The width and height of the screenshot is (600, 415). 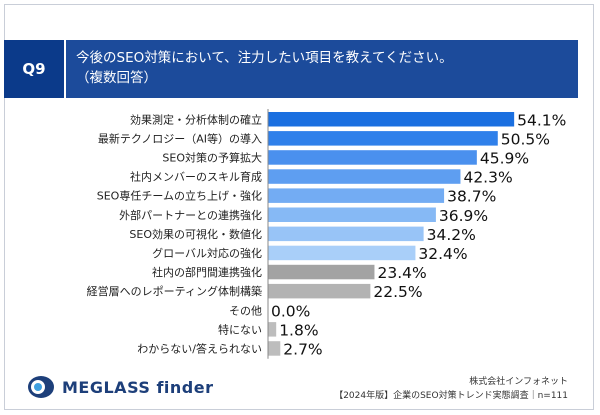 What do you see at coordinates (541, 120) in the screenshot?
I see `value-label: 54.1%` at bounding box center [541, 120].